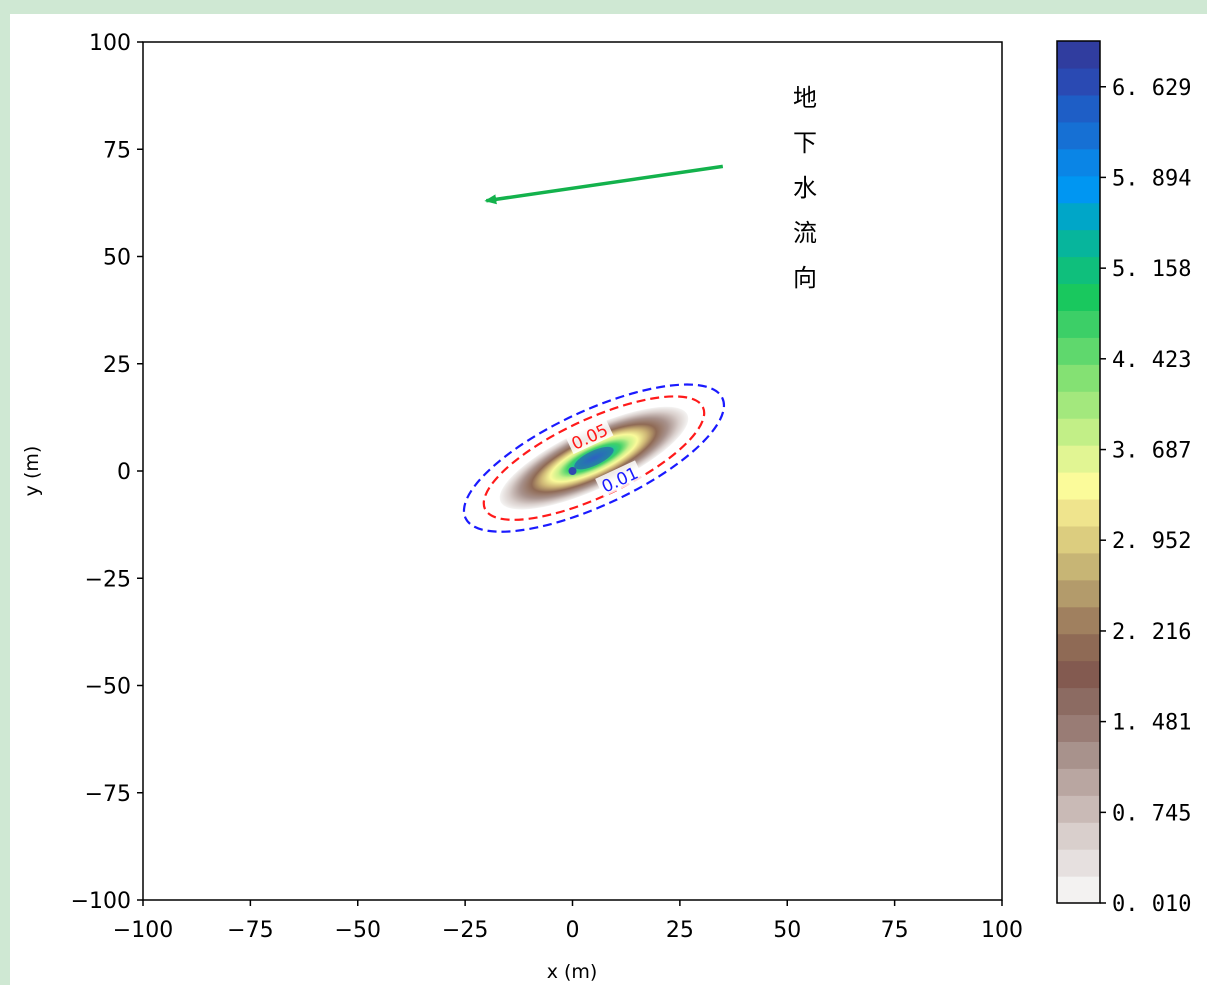  Describe the element at coordinates (572, 972) in the screenshot. I see `x-axis-label: x (m)` at that location.